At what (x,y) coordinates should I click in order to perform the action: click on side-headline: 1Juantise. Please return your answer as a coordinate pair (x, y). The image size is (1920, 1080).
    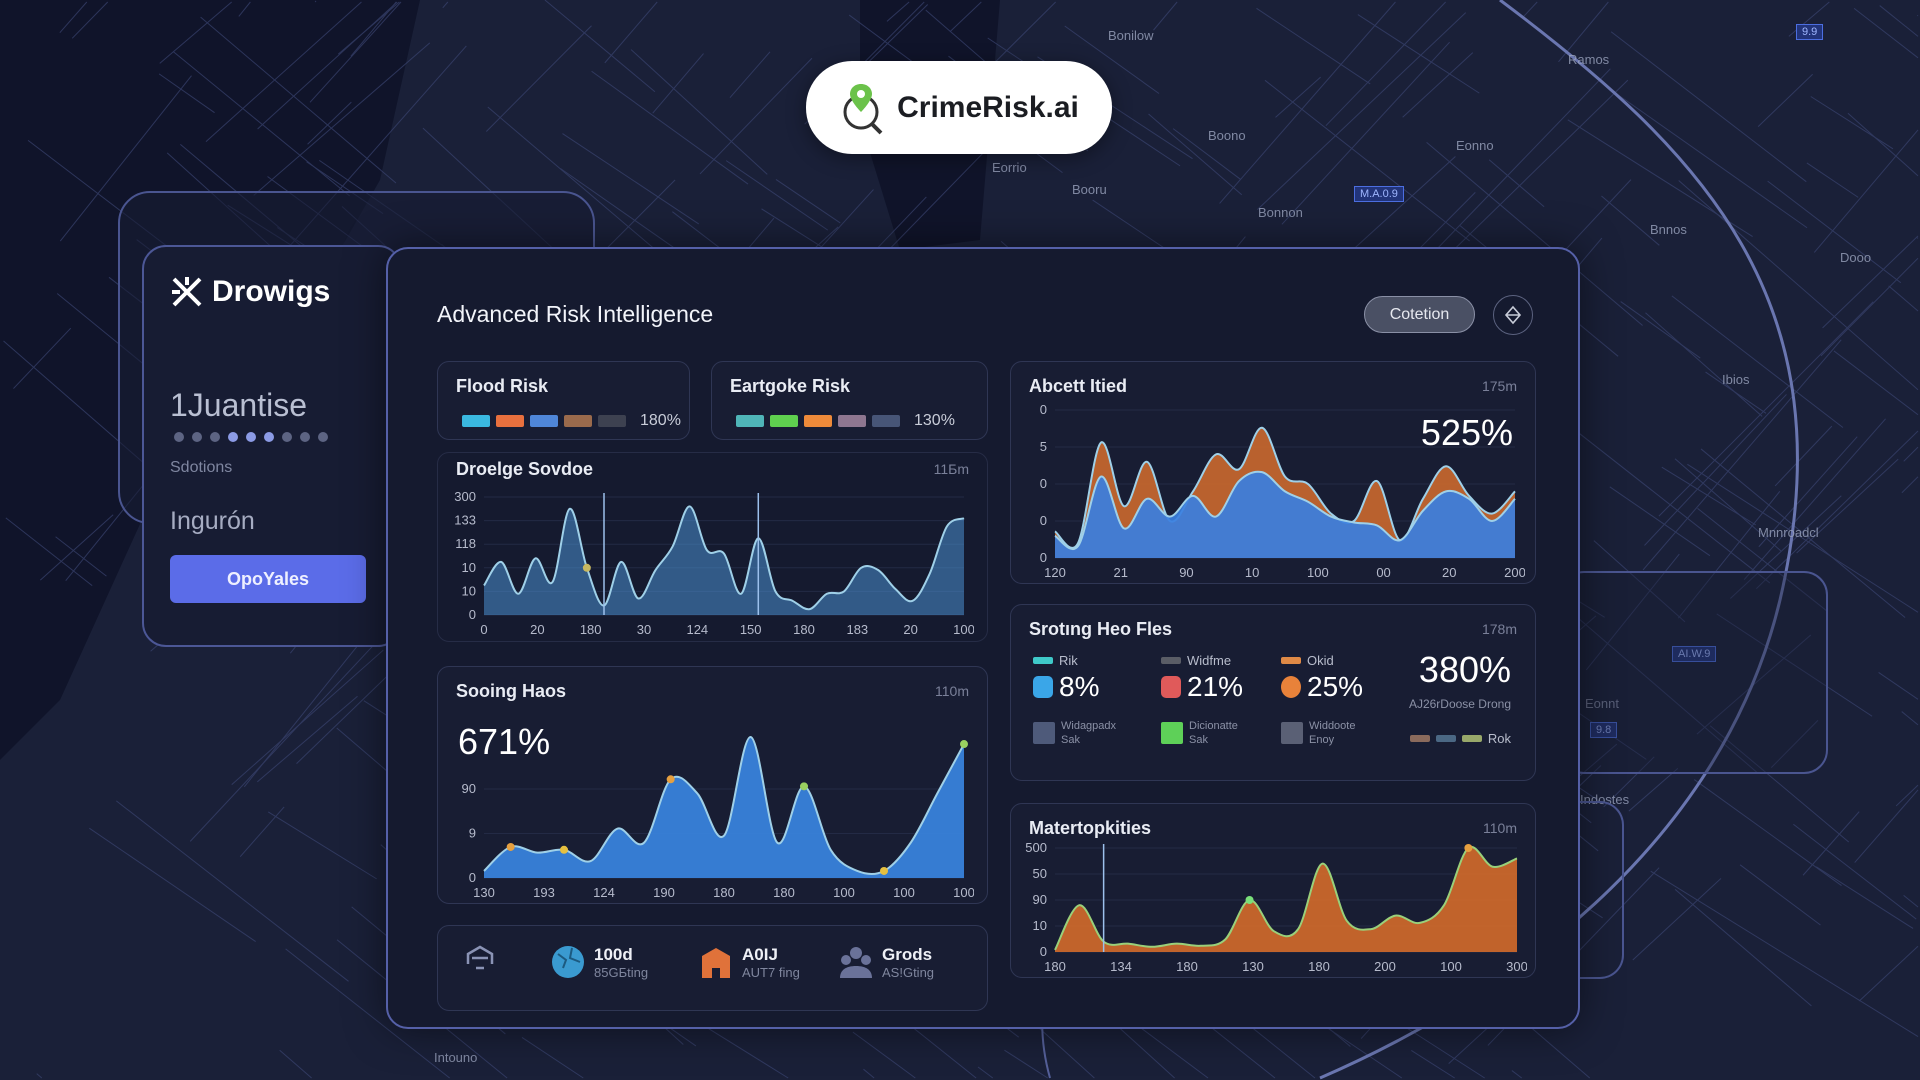
    Looking at the image, I should click on (238, 405).